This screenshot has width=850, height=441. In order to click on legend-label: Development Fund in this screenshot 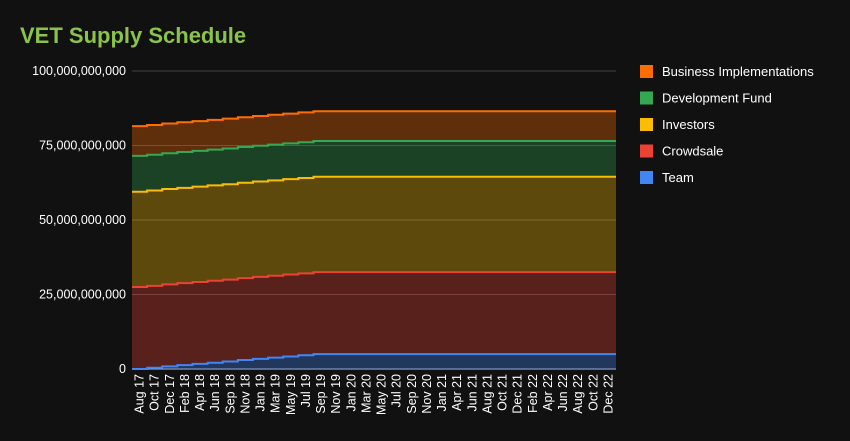, I will do `click(717, 98)`.